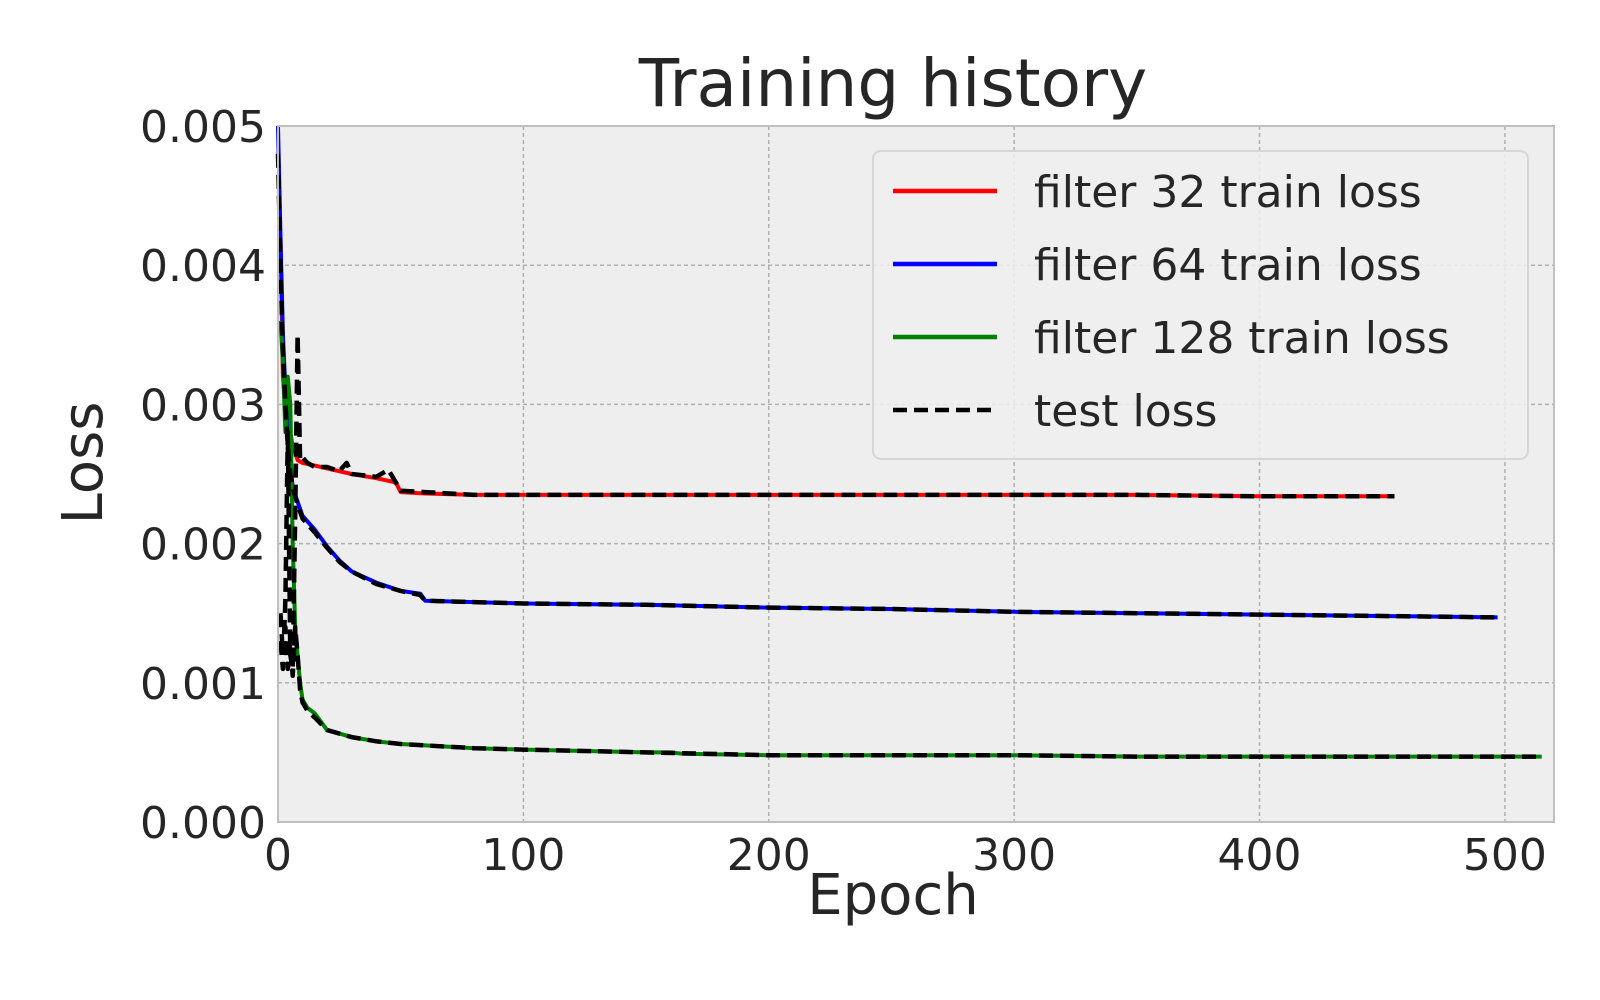 The image size is (1600, 1000). Describe the element at coordinates (203, 405) in the screenshot. I see `y-tick-label: 0.003` at that location.